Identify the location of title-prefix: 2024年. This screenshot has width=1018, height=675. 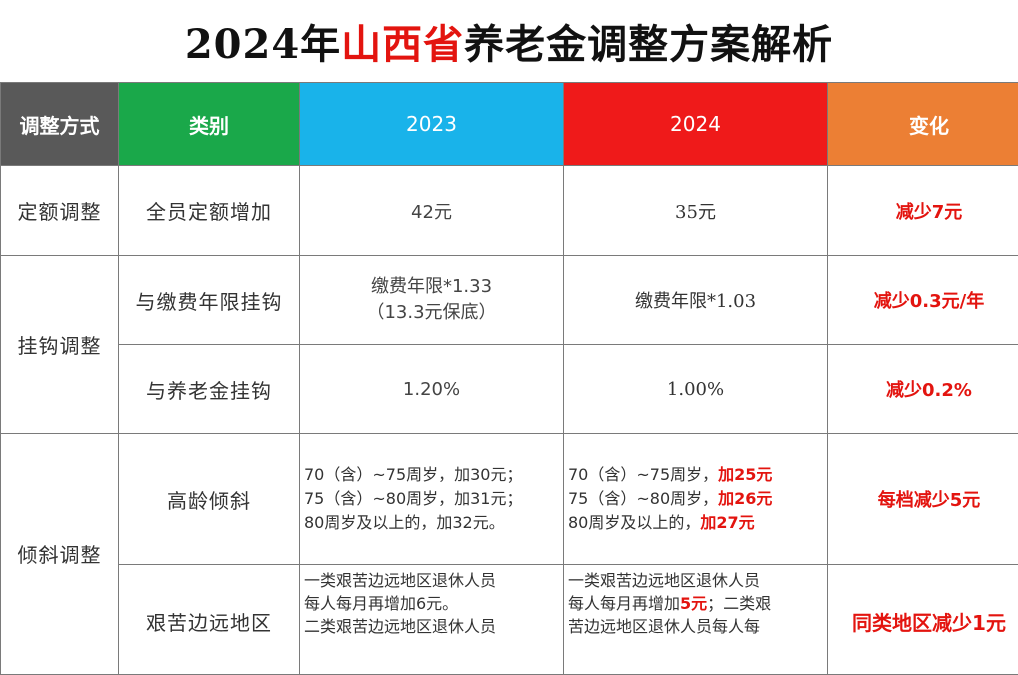
(263, 41).